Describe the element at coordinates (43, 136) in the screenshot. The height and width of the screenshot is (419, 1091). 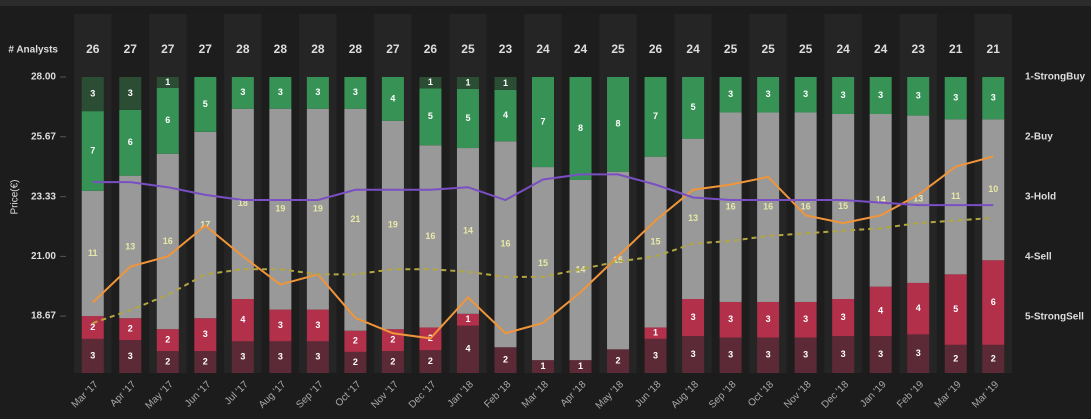
I see `y-tick-label: 25.67` at that location.